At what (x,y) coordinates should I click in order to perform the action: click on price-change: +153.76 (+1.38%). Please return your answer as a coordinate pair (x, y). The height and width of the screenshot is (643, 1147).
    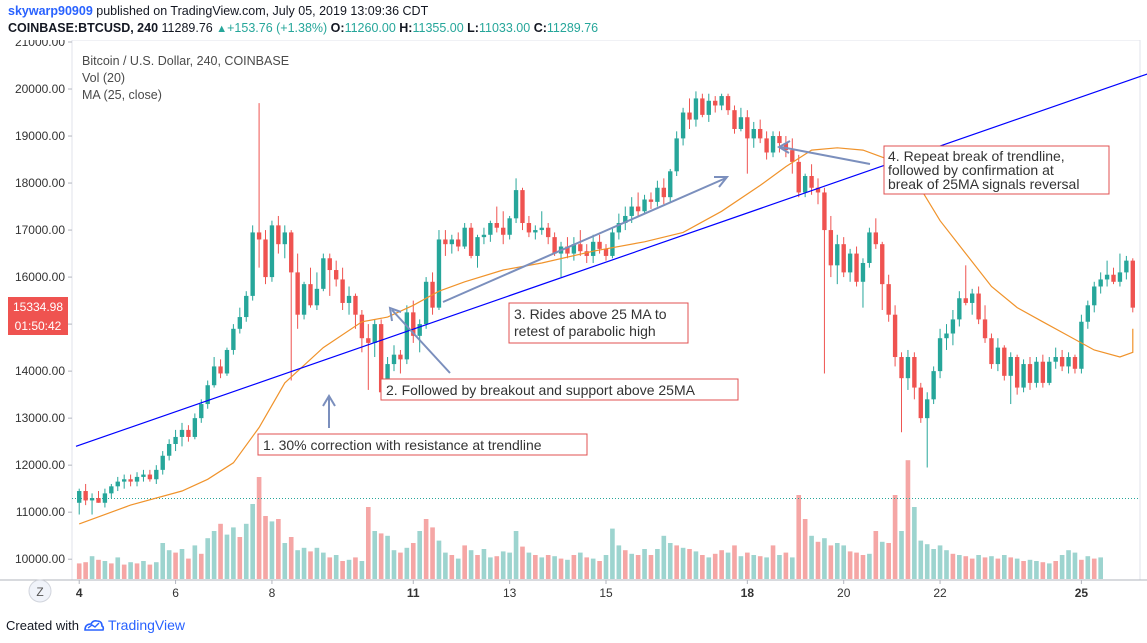
    Looking at the image, I should click on (277, 28).